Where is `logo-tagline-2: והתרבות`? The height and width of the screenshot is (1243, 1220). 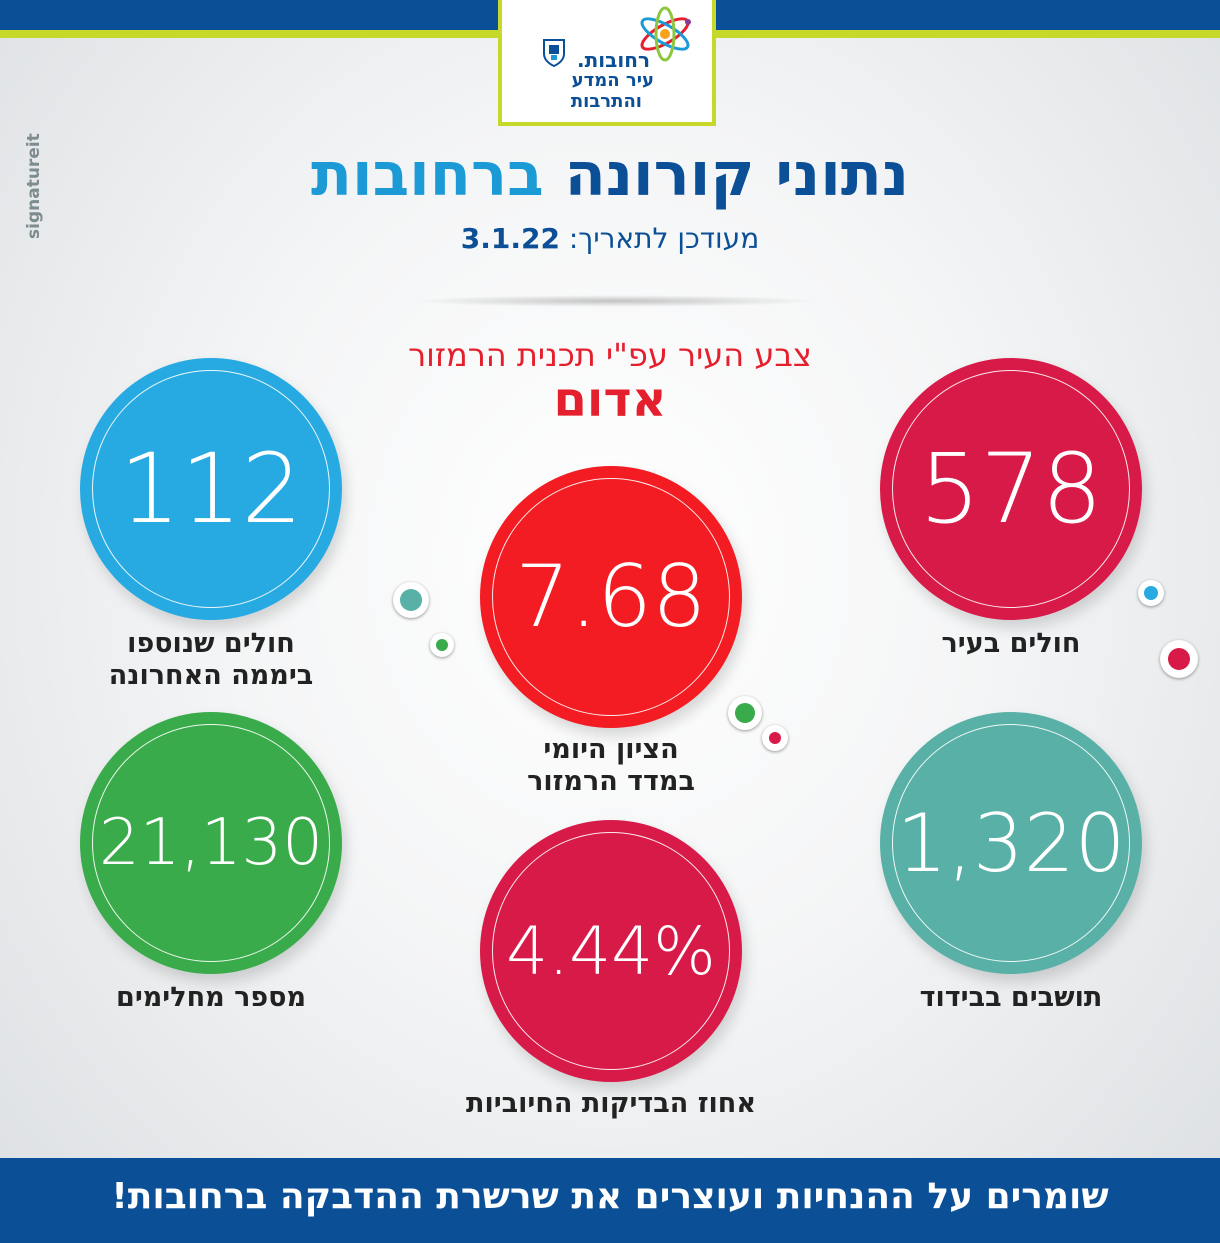
logo-tagline-2: והתרבות is located at coordinates (606, 101).